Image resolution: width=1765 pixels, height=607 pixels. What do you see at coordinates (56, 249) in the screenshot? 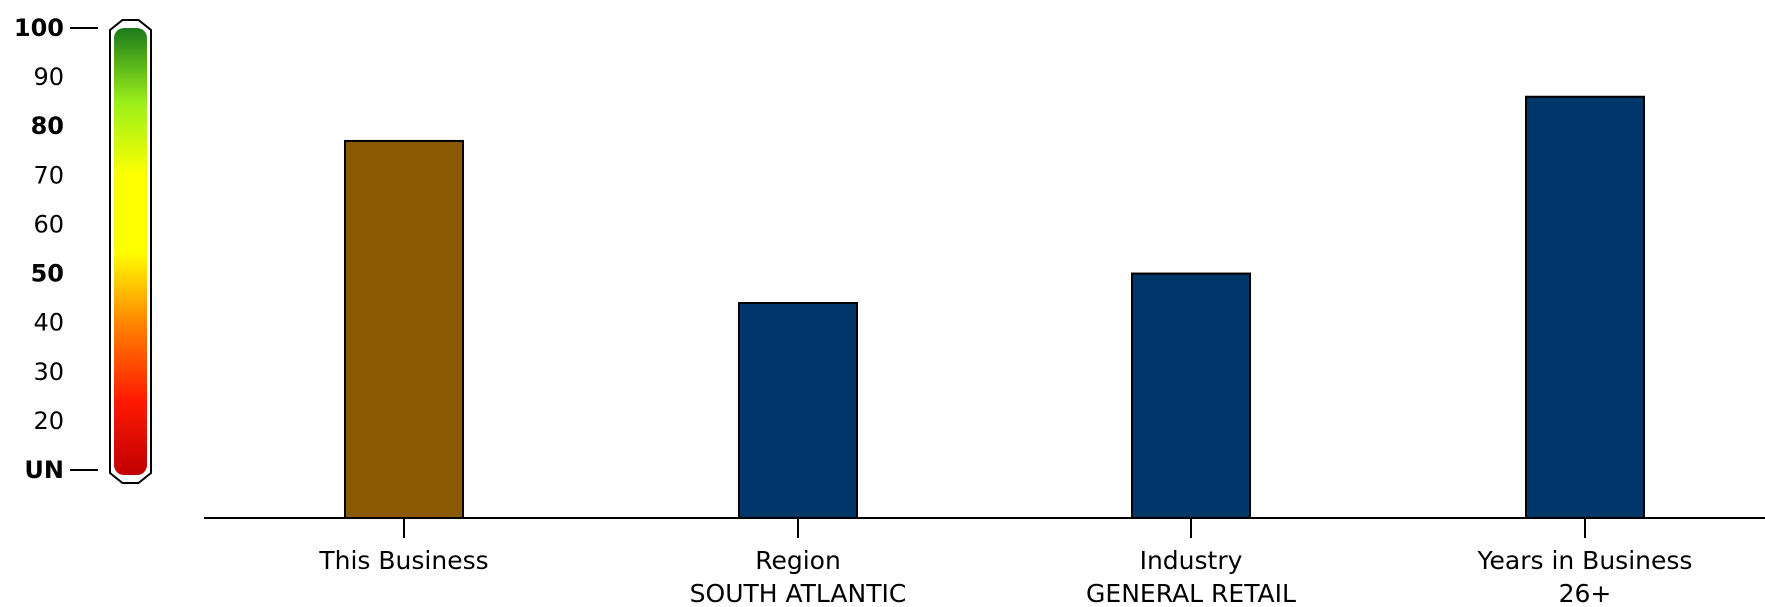
I see `scale-ticks: 100 90 80 70 60 50 40 30 20 UN` at bounding box center [56, 249].